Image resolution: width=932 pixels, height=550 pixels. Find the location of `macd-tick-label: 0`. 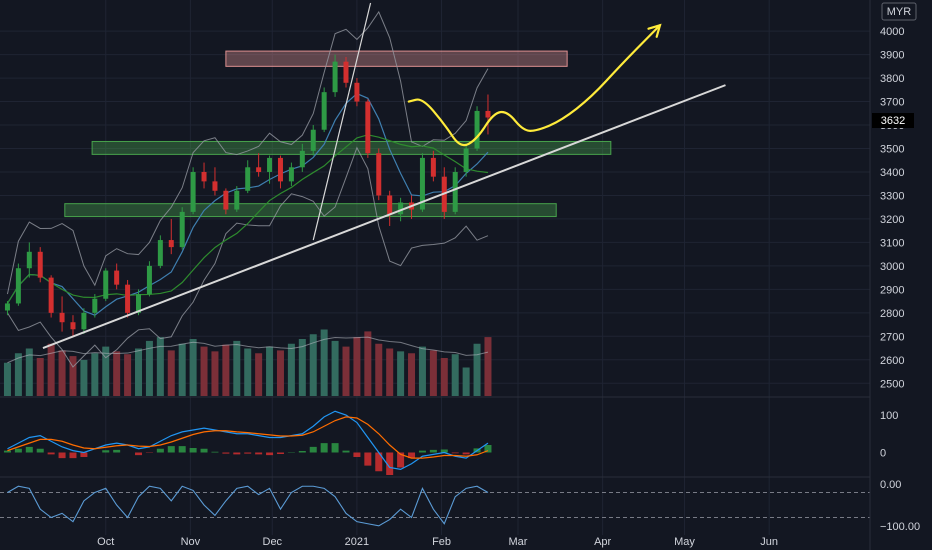

macd-tick-label: 0 is located at coordinates (883, 454).